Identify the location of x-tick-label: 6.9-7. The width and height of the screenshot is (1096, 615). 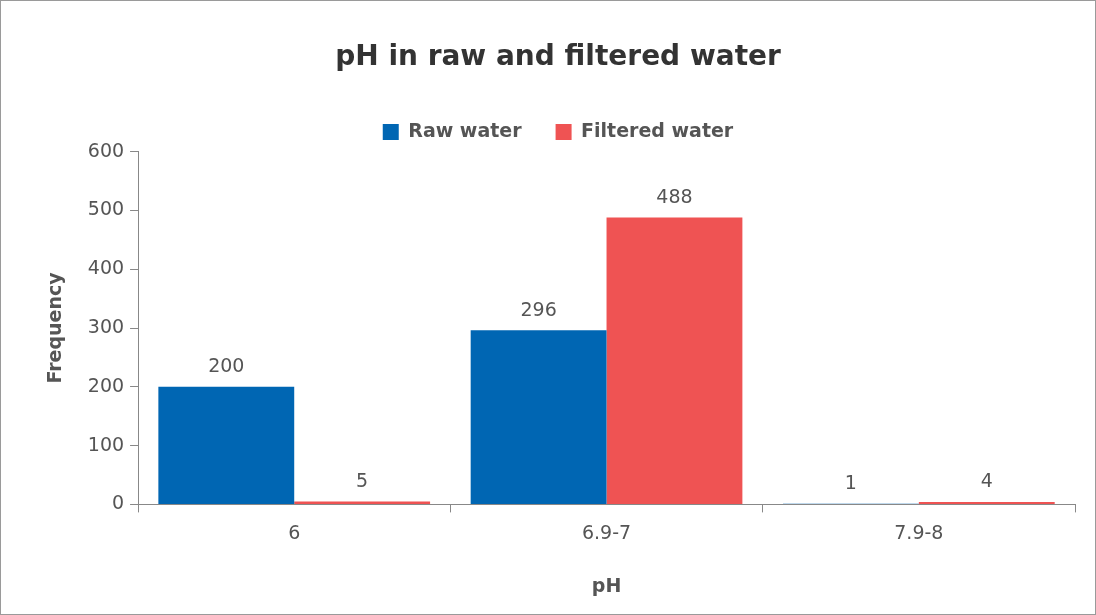
(606, 531).